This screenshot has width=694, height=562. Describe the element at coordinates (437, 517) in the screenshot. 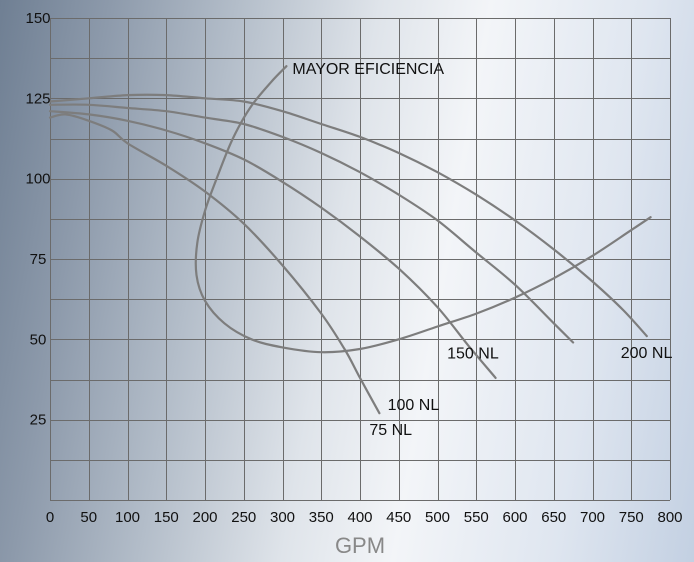

I see `x-tick-label: 500` at that location.